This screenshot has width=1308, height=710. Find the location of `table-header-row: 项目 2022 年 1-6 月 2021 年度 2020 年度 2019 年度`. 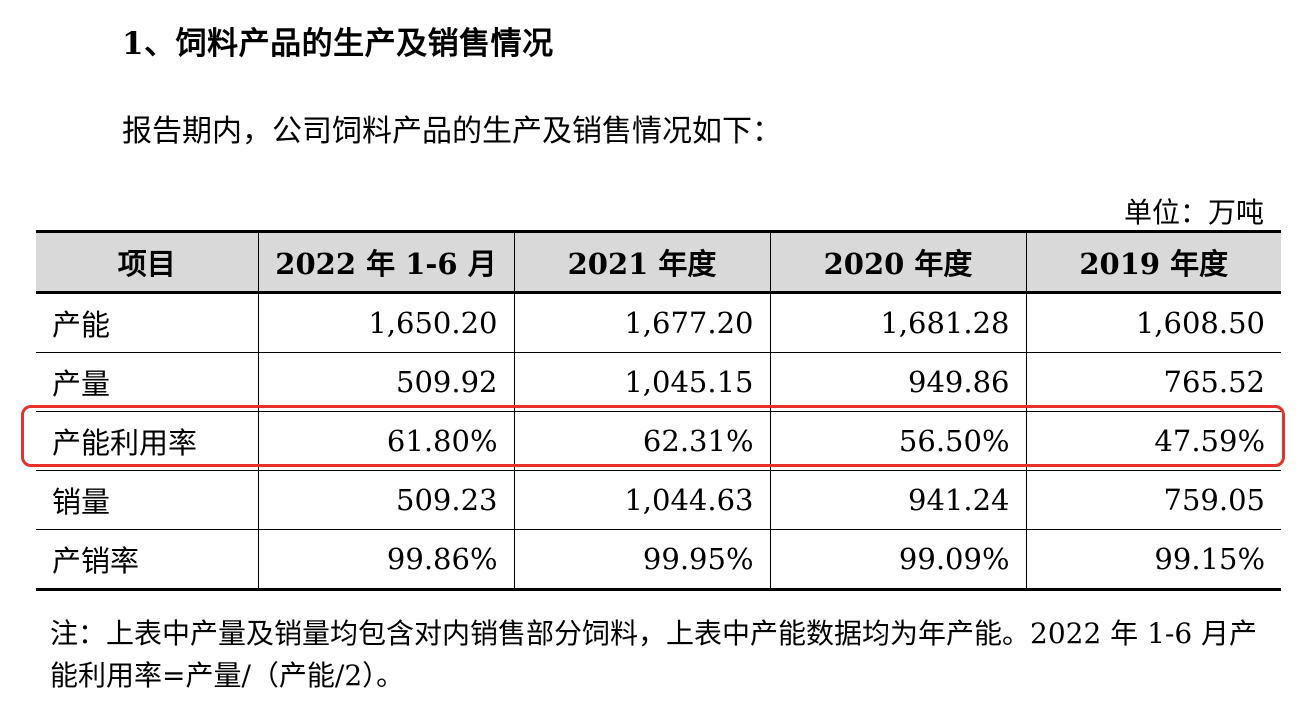

table-header-row: 项目 2022 年 1-6 月 2021 年度 2020 年度 2019 年度 is located at coordinates (658, 261).